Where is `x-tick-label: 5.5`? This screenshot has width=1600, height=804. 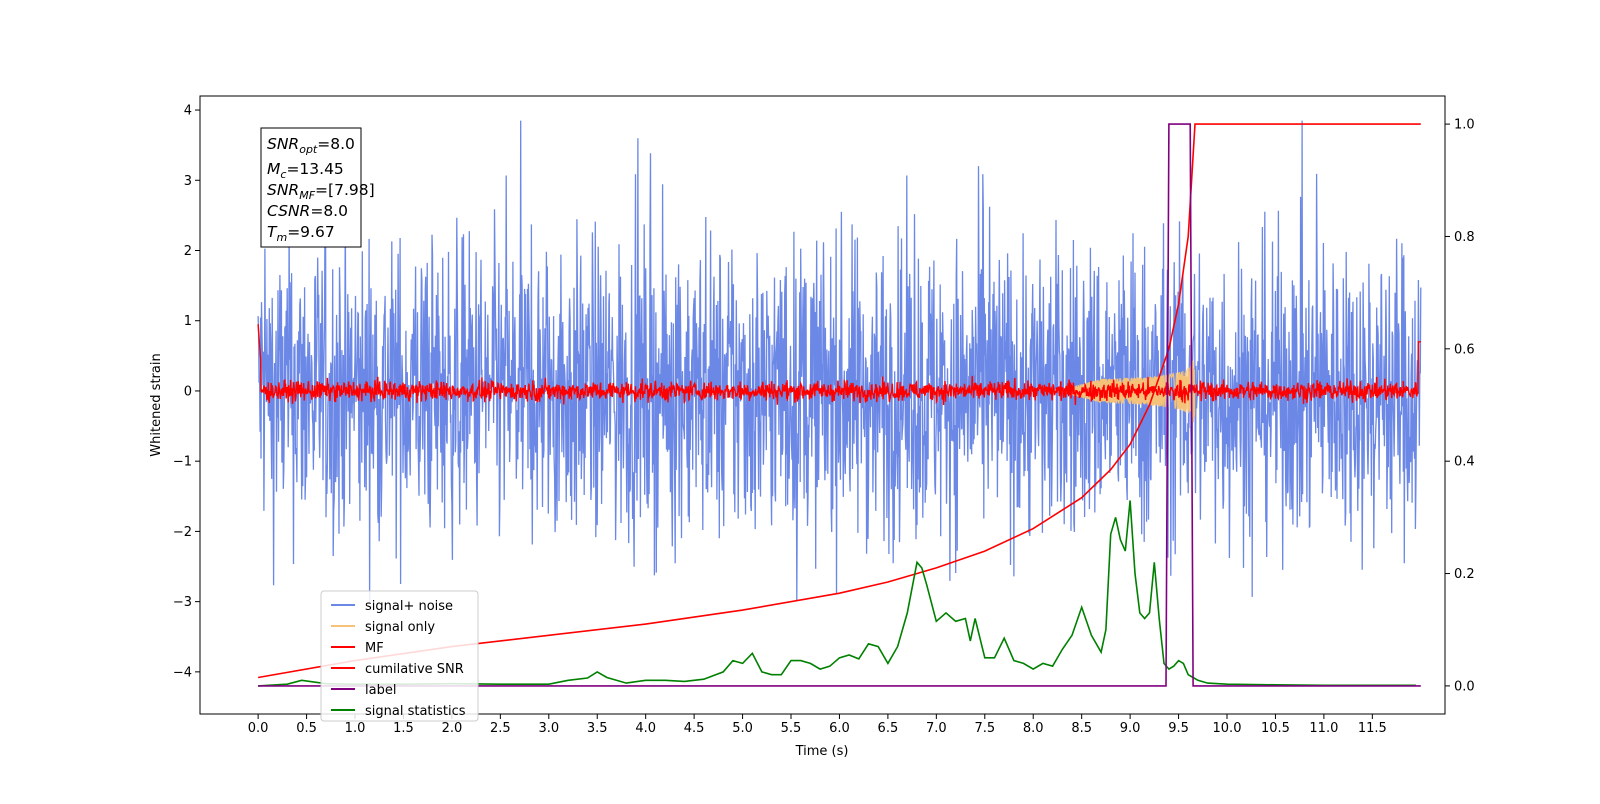
x-tick-label: 5.5 is located at coordinates (791, 728).